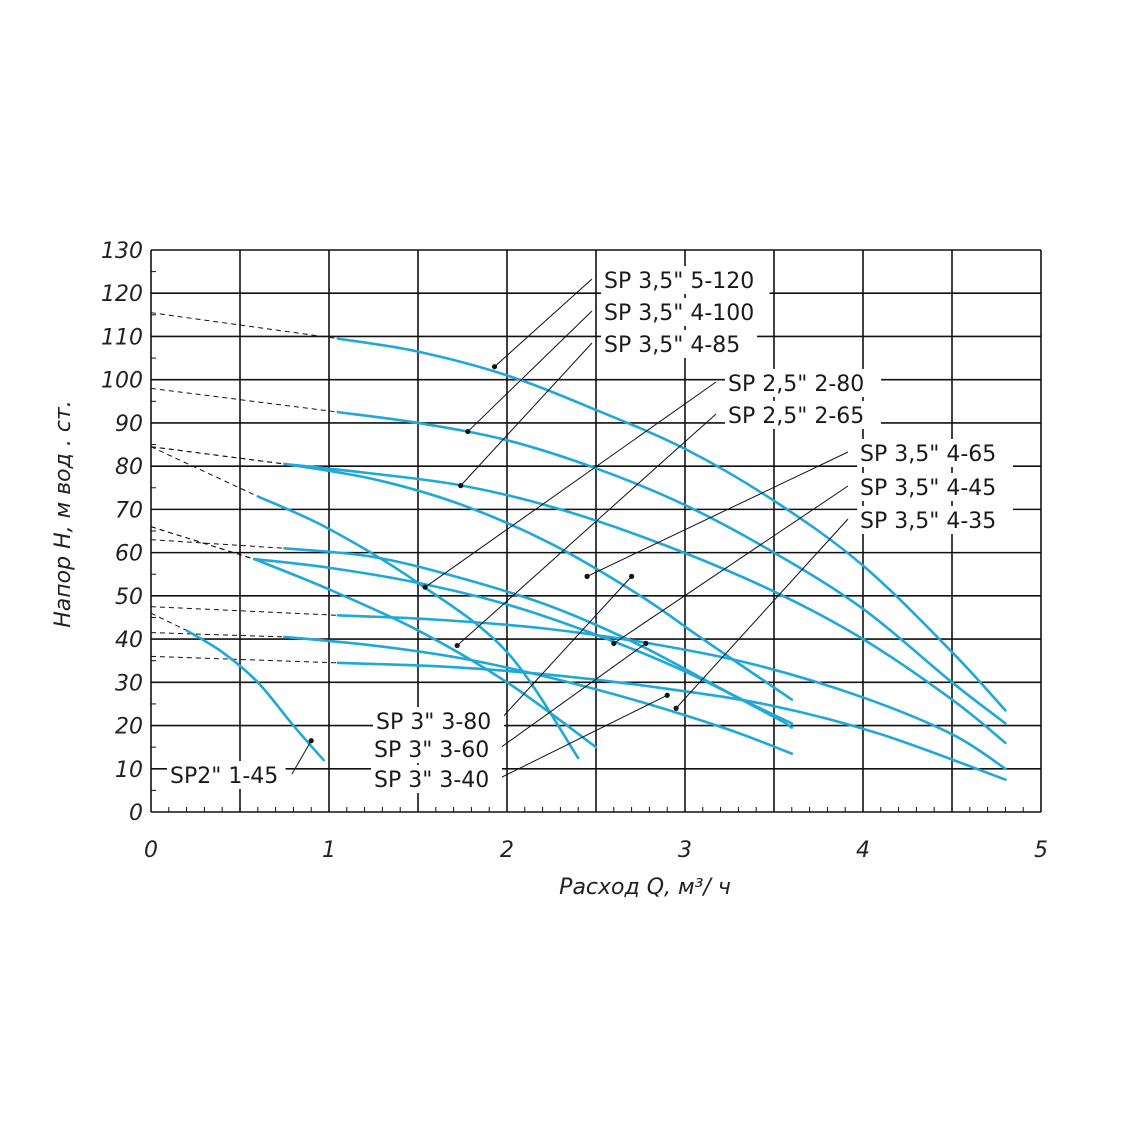 This screenshot has height=1132, width=1132. What do you see at coordinates (796, 384) in the screenshot?
I see `series-label-sp-2-5-2-80: SP 2,5" 2-80` at bounding box center [796, 384].